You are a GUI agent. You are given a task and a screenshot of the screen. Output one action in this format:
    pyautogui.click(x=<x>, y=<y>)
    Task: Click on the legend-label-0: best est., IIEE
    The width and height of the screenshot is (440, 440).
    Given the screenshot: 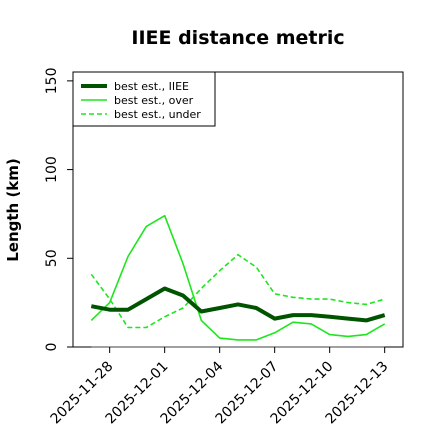 What is the action you would take?
    pyautogui.click(x=151, y=86)
    